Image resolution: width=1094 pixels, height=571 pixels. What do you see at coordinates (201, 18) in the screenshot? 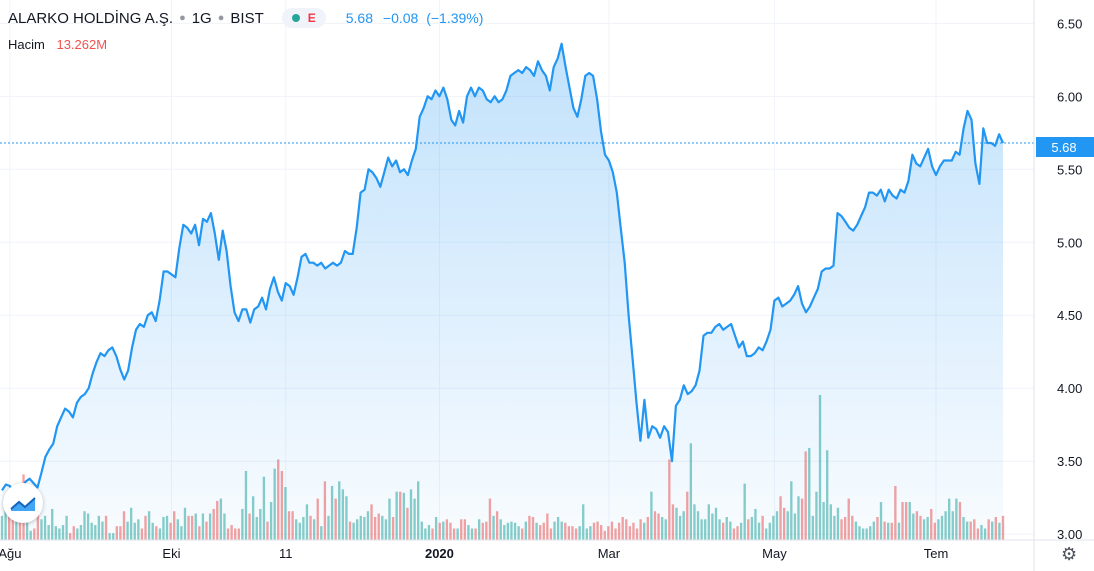
I see `interval-label: 1G` at bounding box center [201, 18].